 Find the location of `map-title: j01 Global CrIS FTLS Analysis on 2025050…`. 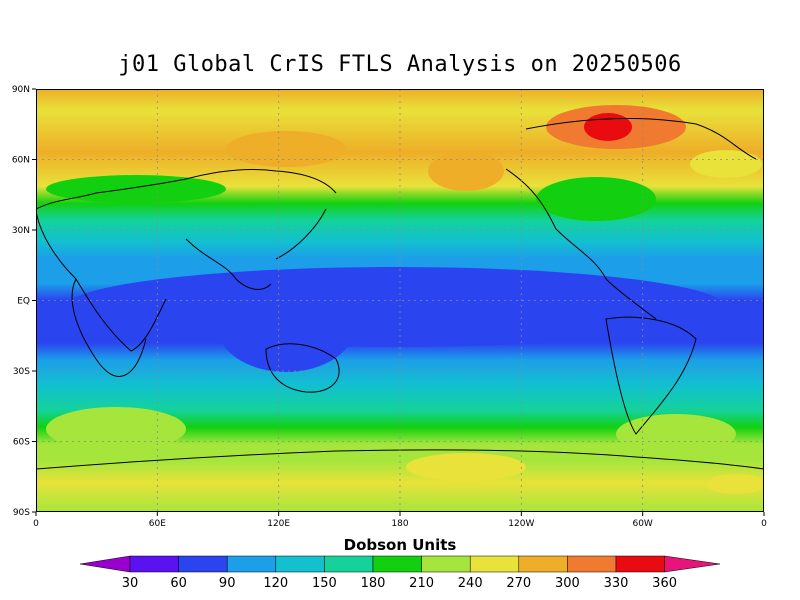

map-title: j01 Global CrIS FTLS Analysis on 2025050… is located at coordinates (400, 64).